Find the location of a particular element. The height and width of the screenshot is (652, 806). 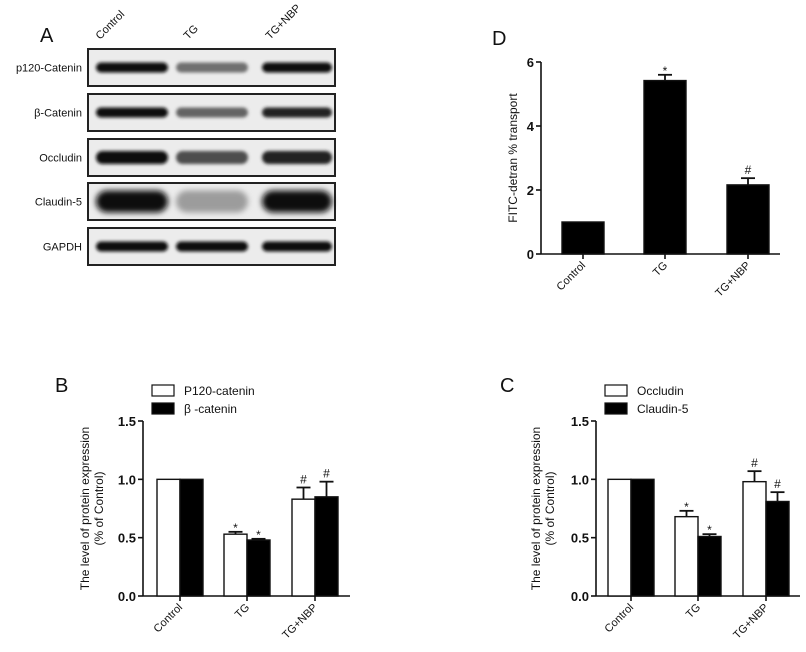

protein-label: β-Catenin is located at coordinates (58, 114).